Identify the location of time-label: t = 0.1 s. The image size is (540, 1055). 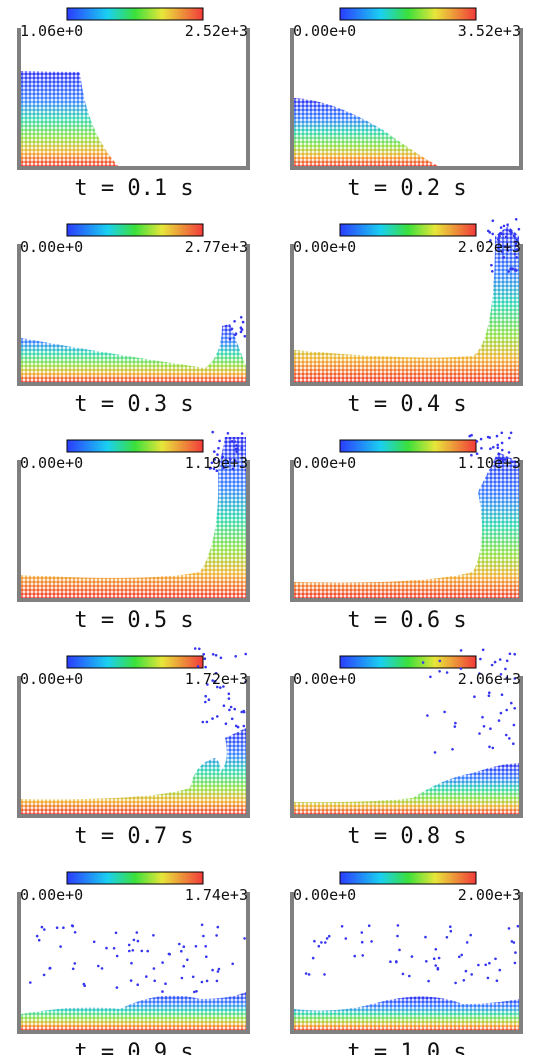
(133, 188).